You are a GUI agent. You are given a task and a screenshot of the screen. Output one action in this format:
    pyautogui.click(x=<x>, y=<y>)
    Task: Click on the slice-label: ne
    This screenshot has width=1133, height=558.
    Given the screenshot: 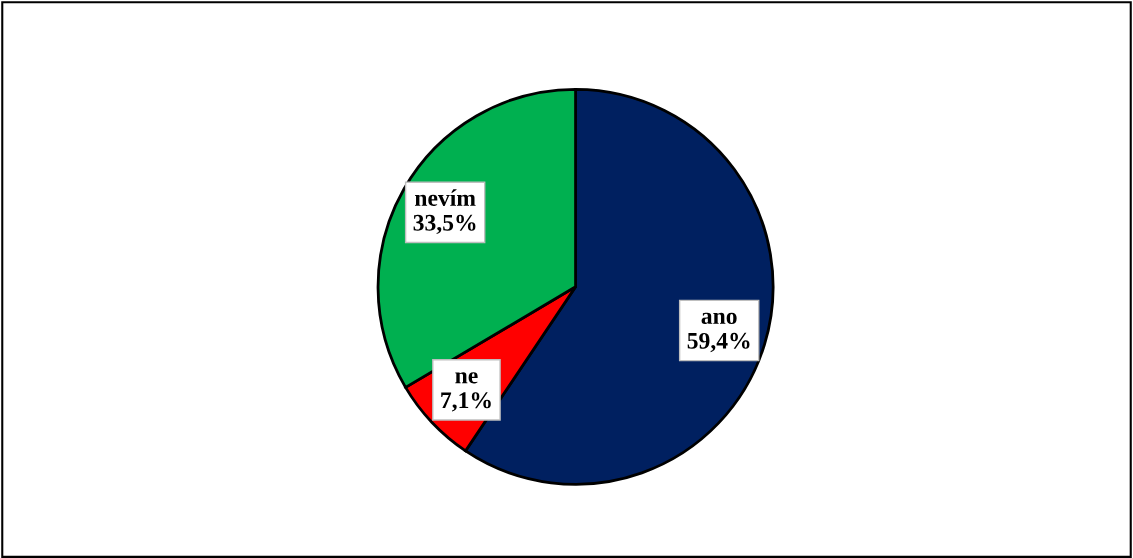 What is the action you would take?
    pyautogui.click(x=466, y=378)
    